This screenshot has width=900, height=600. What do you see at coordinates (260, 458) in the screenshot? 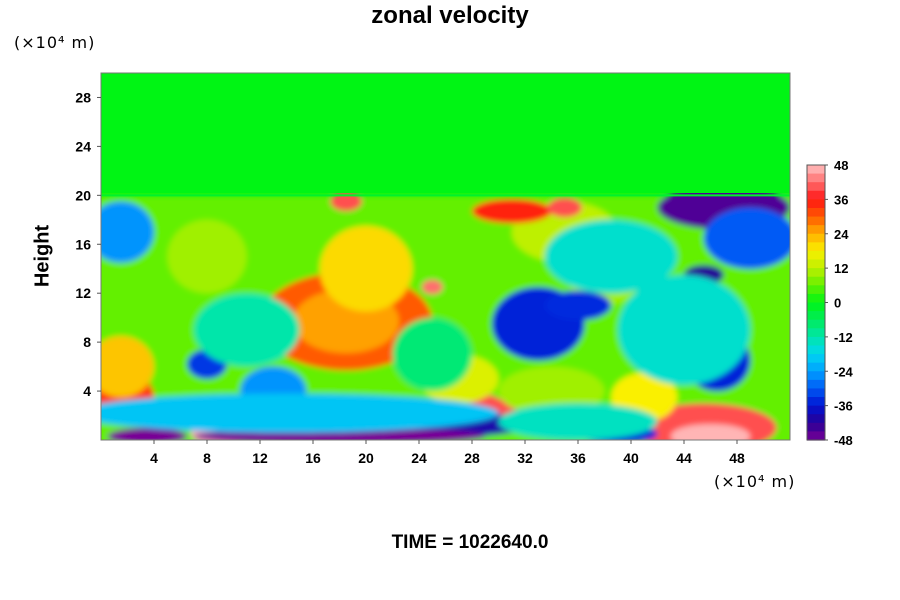
I see `x-tick-label: 12` at bounding box center [260, 458].